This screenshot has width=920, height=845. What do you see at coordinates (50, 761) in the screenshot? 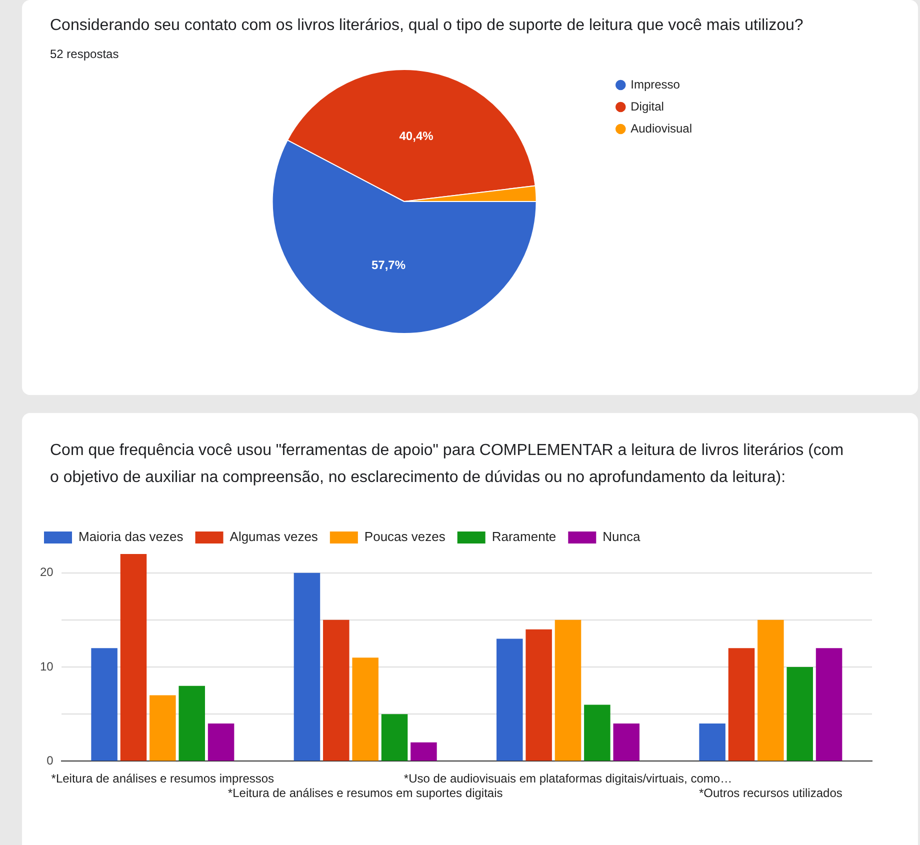
I see `y-tick-label: 0` at bounding box center [50, 761].